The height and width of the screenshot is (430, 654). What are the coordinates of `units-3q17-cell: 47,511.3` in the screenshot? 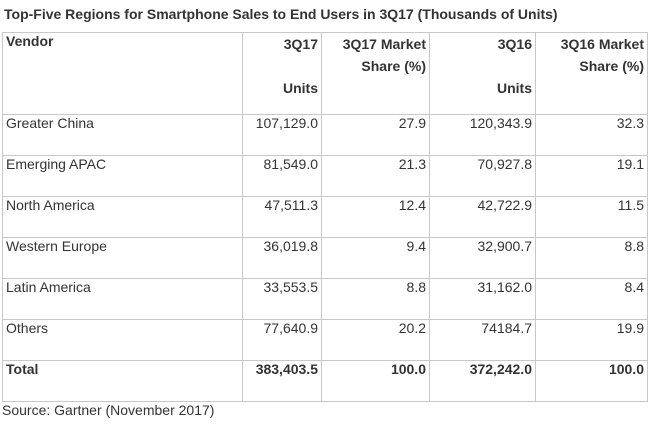 It's located at (282, 217).